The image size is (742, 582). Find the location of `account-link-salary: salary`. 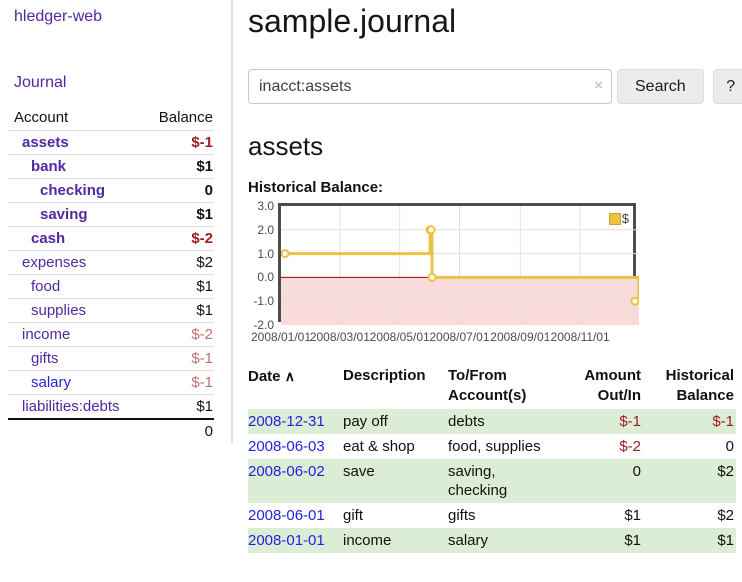

account-link-salary: salary is located at coordinates (51, 382).